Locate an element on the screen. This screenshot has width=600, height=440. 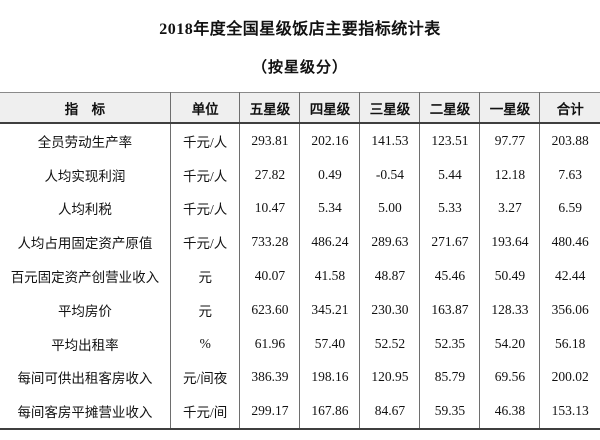
value-cell: 289.63 is located at coordinates (389, 242).